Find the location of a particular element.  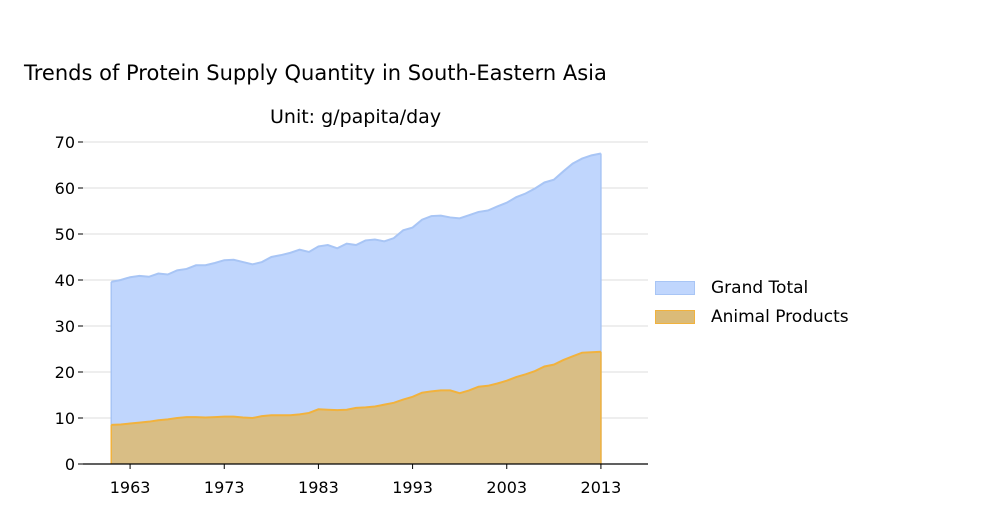

legend-swatch-grand-total is located at coordinates (675, 287).